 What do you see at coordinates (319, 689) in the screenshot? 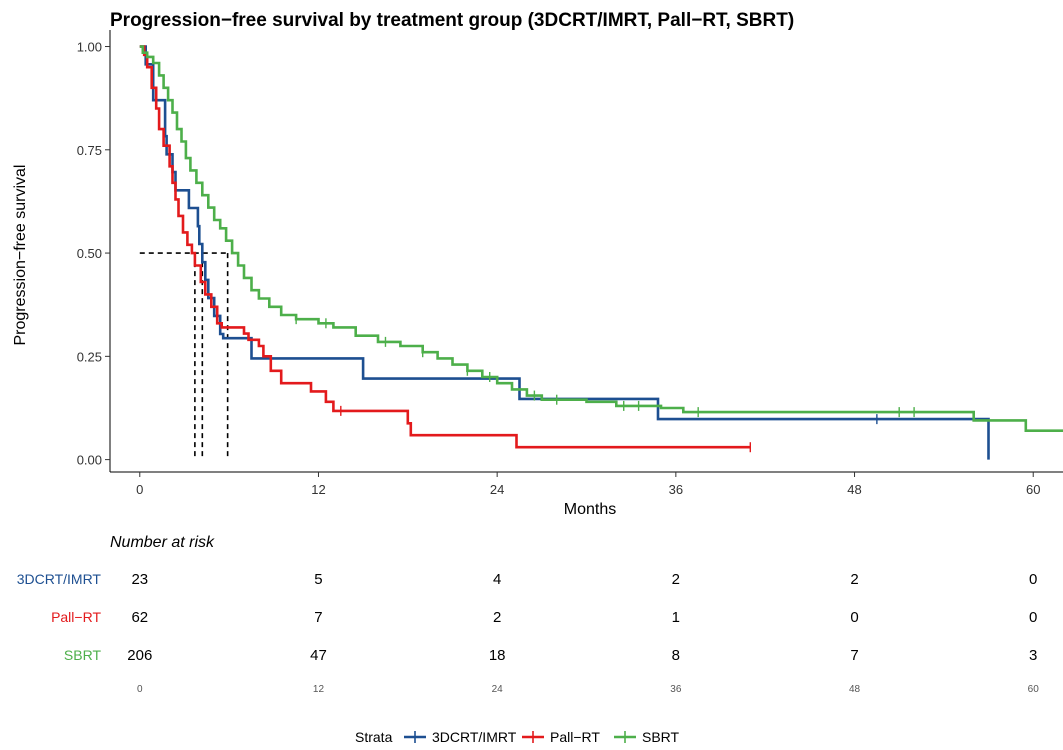
I see `risk-time-label: 12` at bounding box center [319, 689].